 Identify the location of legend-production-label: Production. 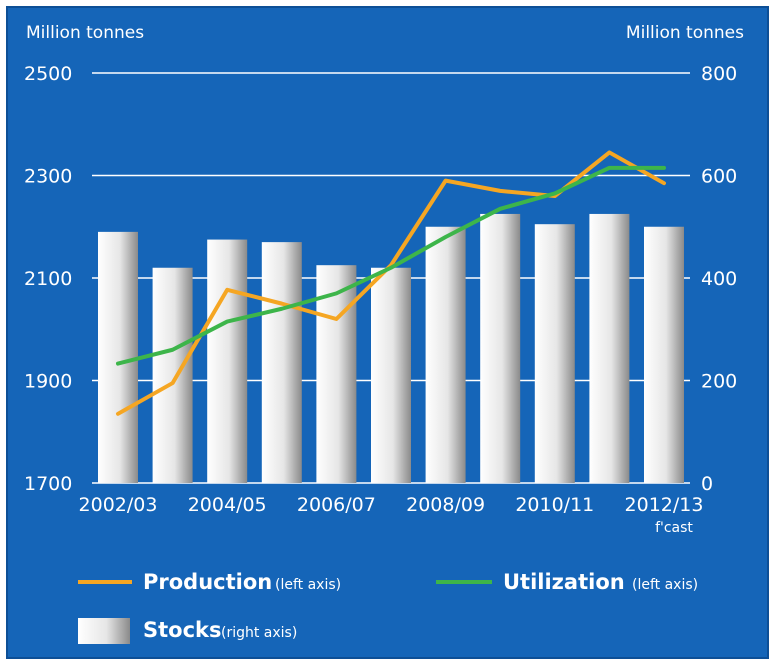
(207, 582).